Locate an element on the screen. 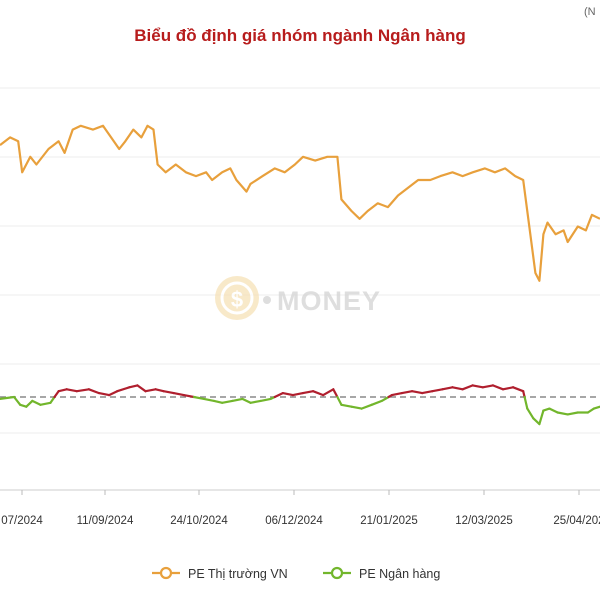 This screenshot has height=600, width=600. watermark-glyph: $ is located at coordinates (237, 299).